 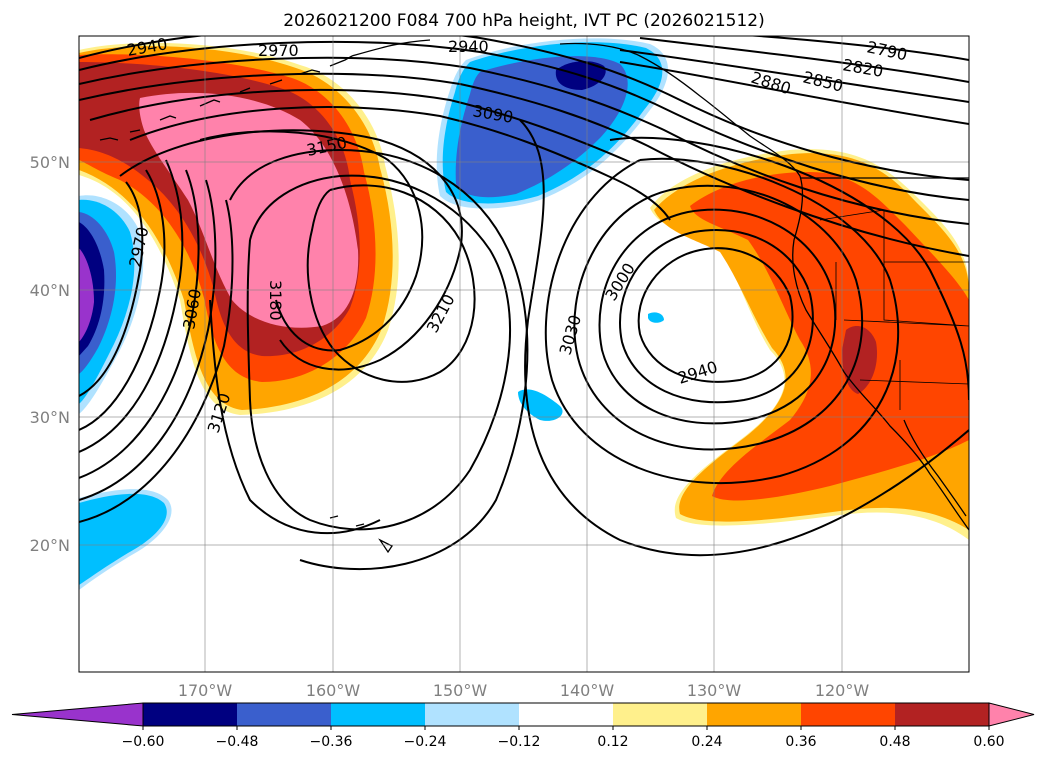 I want to click on lon-label: 160°W, so click(x=333, y=690).